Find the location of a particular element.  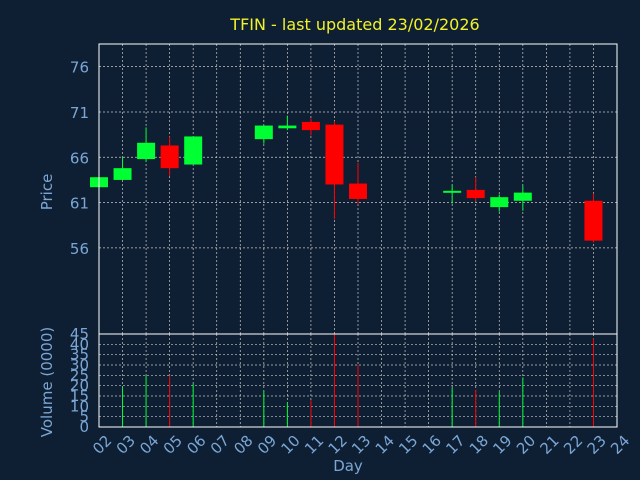

price-tick-label: 76 is located at coordinates (79, 68).